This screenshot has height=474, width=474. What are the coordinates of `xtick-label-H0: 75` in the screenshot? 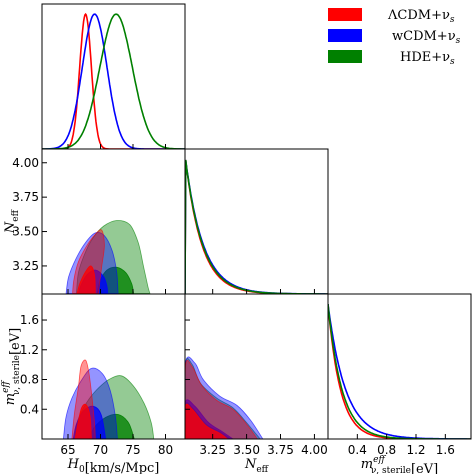 It's located at (132, 450).